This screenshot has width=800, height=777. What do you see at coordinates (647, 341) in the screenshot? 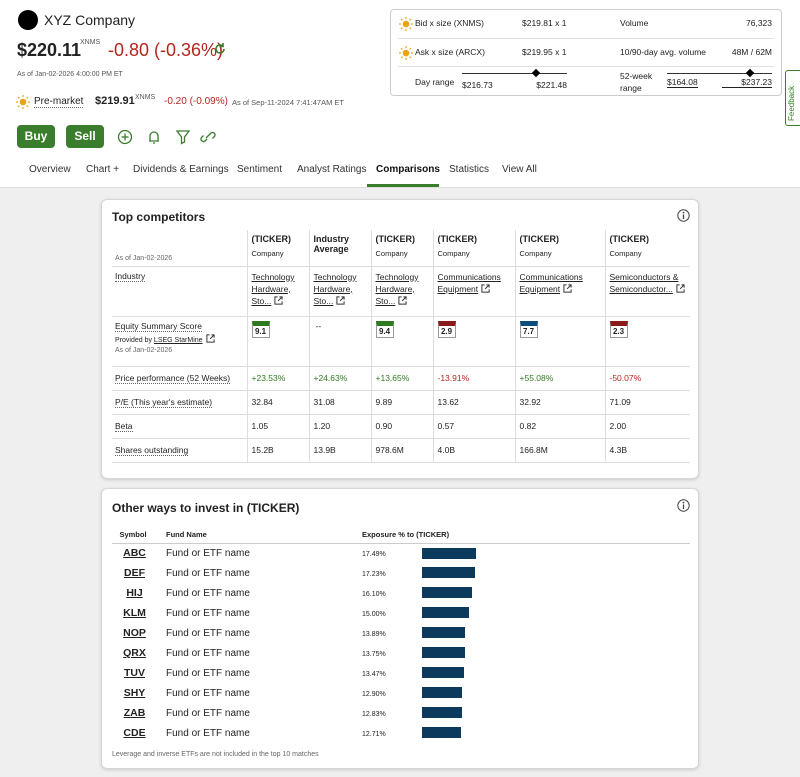
I see `value-cell: 2.3` at bounding box center [647, 341].